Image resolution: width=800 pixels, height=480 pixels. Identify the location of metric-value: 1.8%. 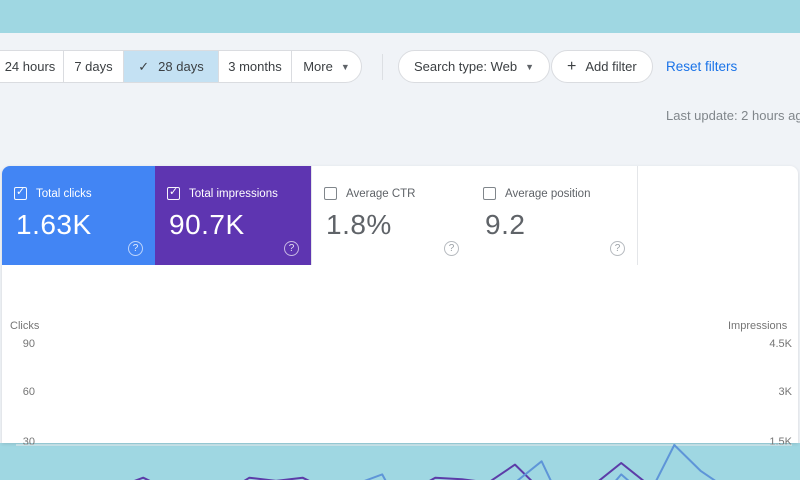
(359, 224).